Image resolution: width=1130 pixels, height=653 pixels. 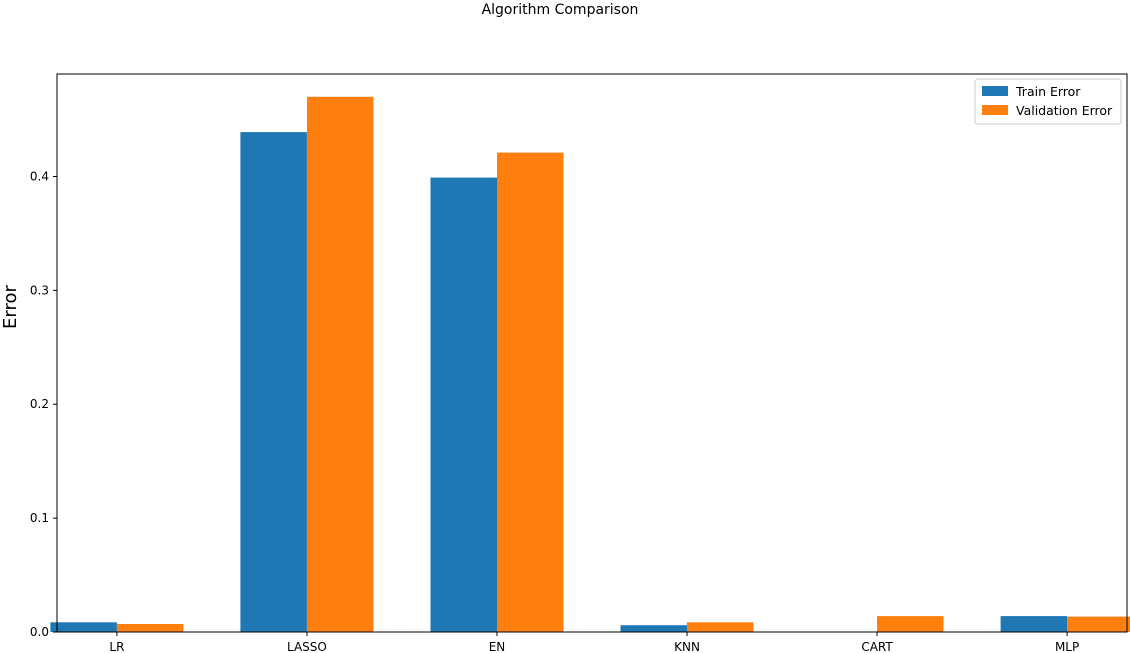 What do you see at coordinates (39, 518) in the screenshot?
I see `y-tick-label-0-1: 0.1` at bounding box center [39, 518].